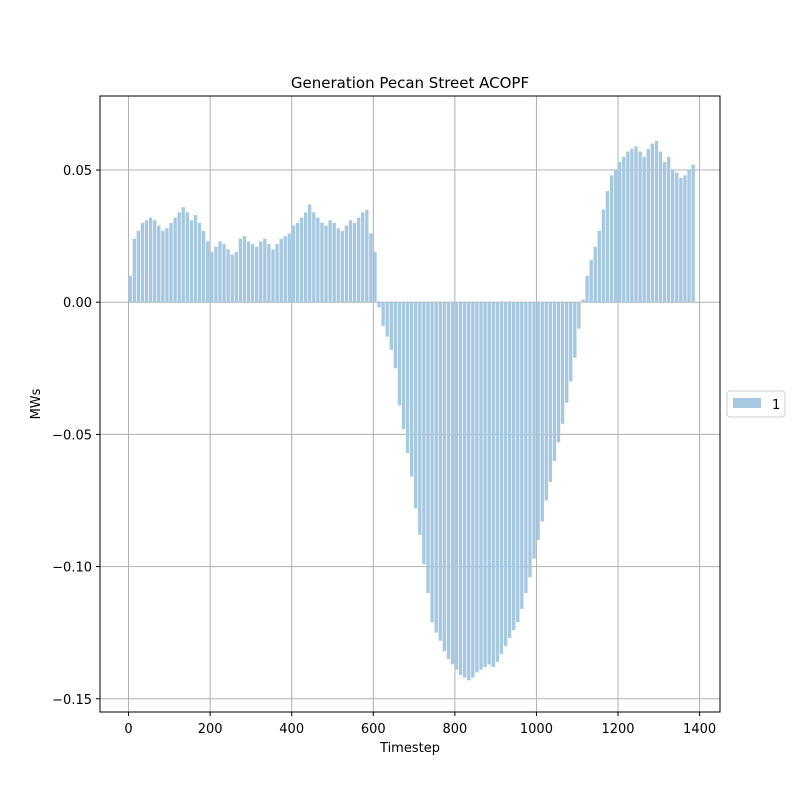  Describe the element at coordinates (72, 435) in the screenshot. I see `y-tick-label: −0.05` at that location.